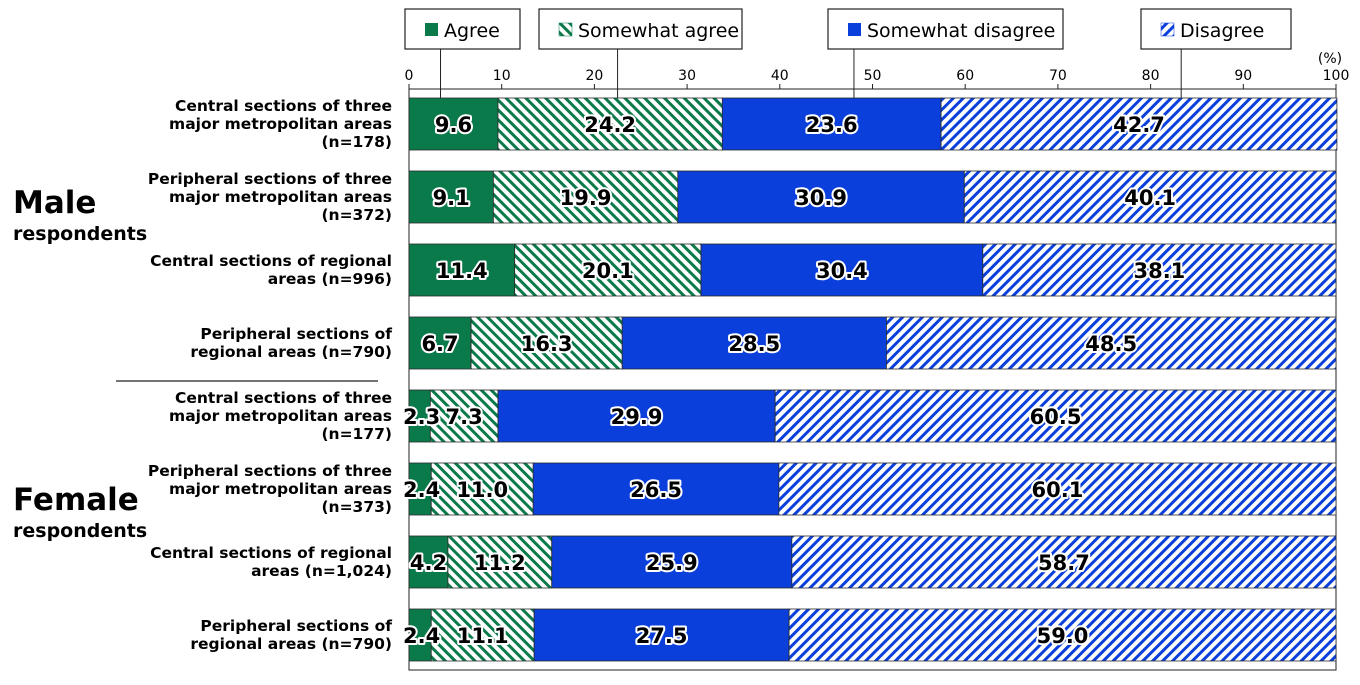 The image size is (1360, 685). I want to click on data-label-somewhat-agree: 7.3, so click(464, 417).